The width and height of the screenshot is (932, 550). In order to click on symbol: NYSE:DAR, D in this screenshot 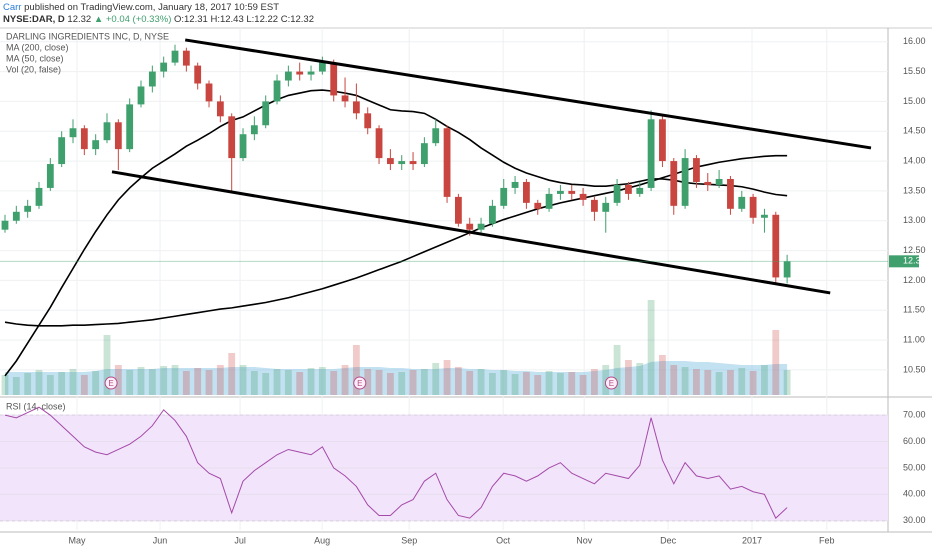, I will do `click(34, 19)`.